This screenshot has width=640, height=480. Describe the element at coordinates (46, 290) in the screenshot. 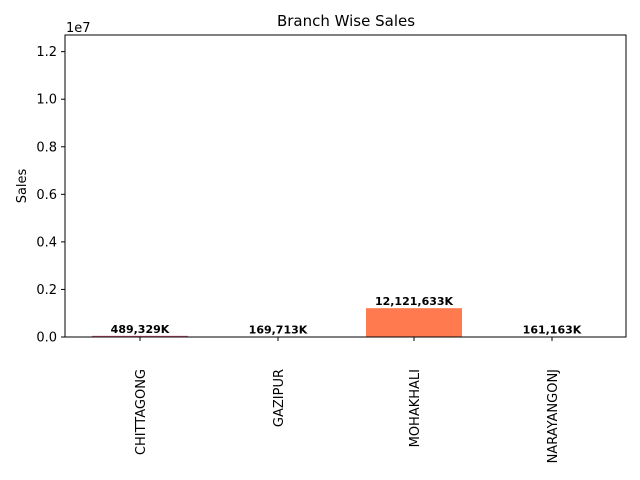

I see `y-tick-label: 0.2` at that location.